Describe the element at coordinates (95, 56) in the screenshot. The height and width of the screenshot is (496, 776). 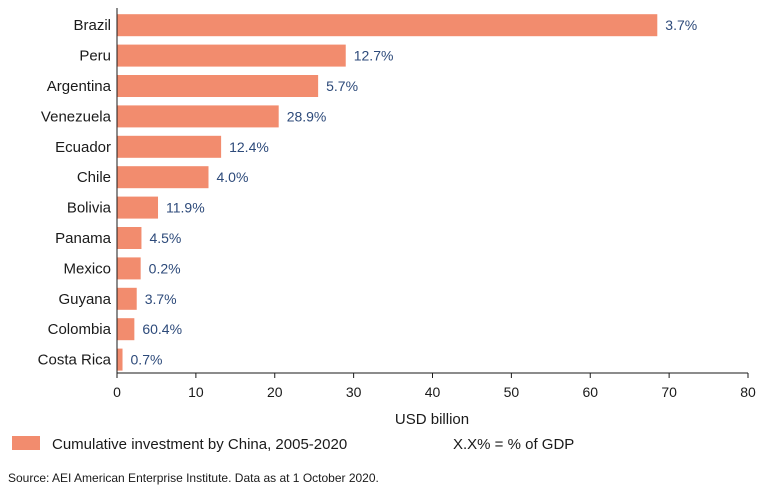
I see `category-label: Peru` at that location.